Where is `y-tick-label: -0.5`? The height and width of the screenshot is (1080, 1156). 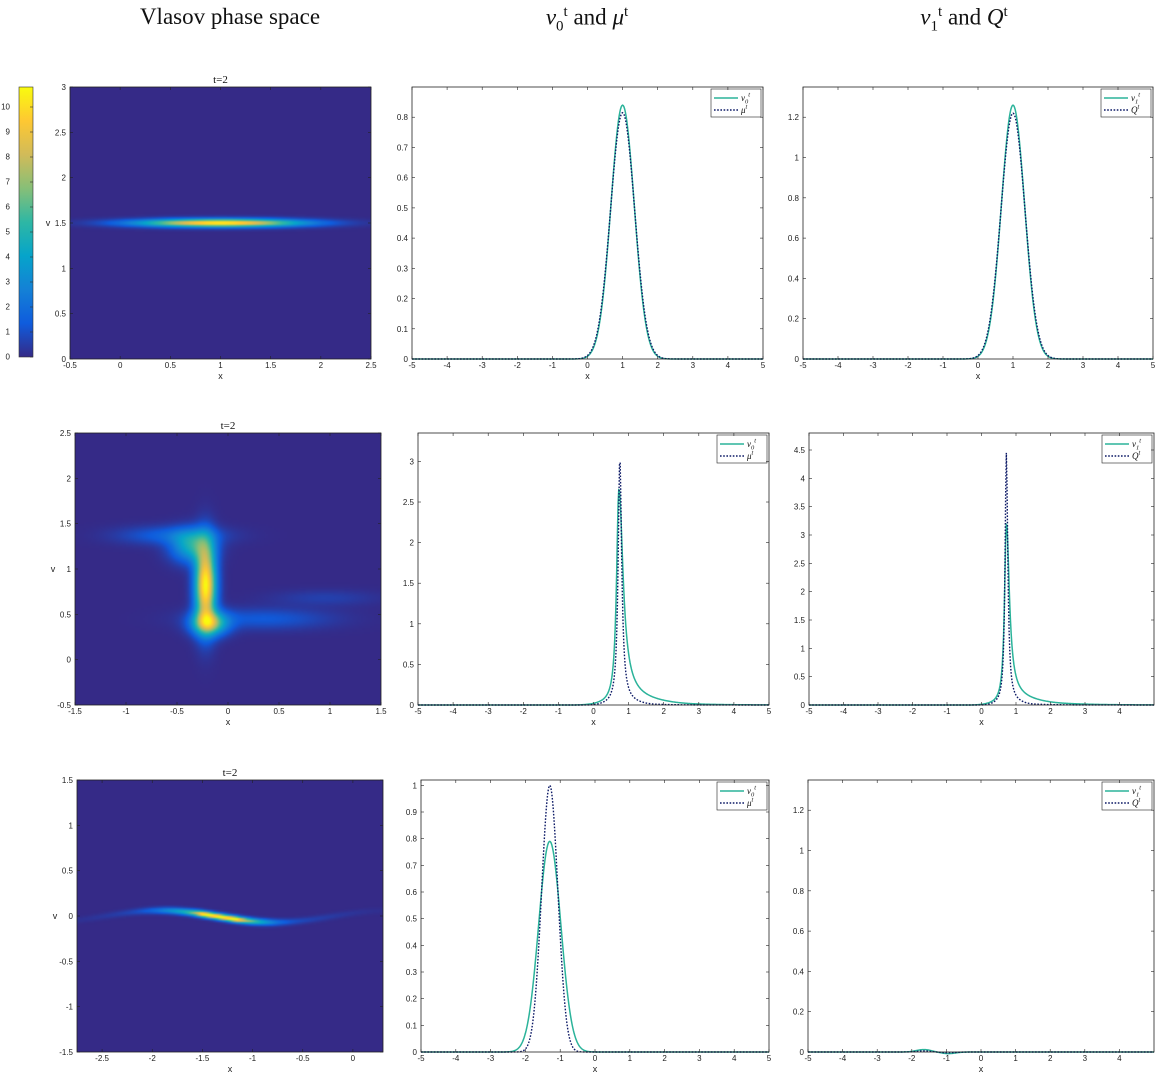 y-tick-label: -0.5 is located at coordinates (66, 961).